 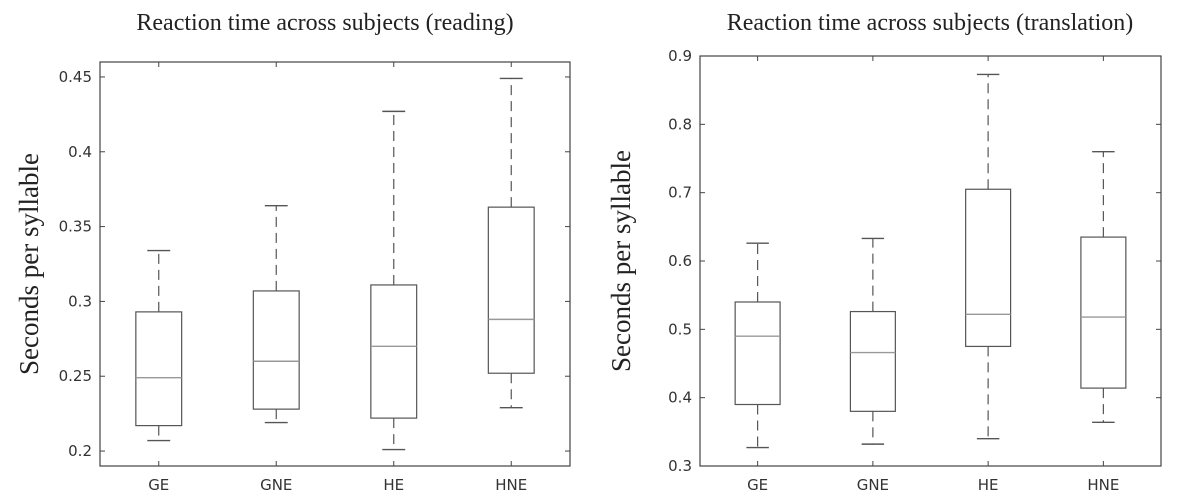 I want to click on y-tick-label: 0.2, so click(x=80, y=451).